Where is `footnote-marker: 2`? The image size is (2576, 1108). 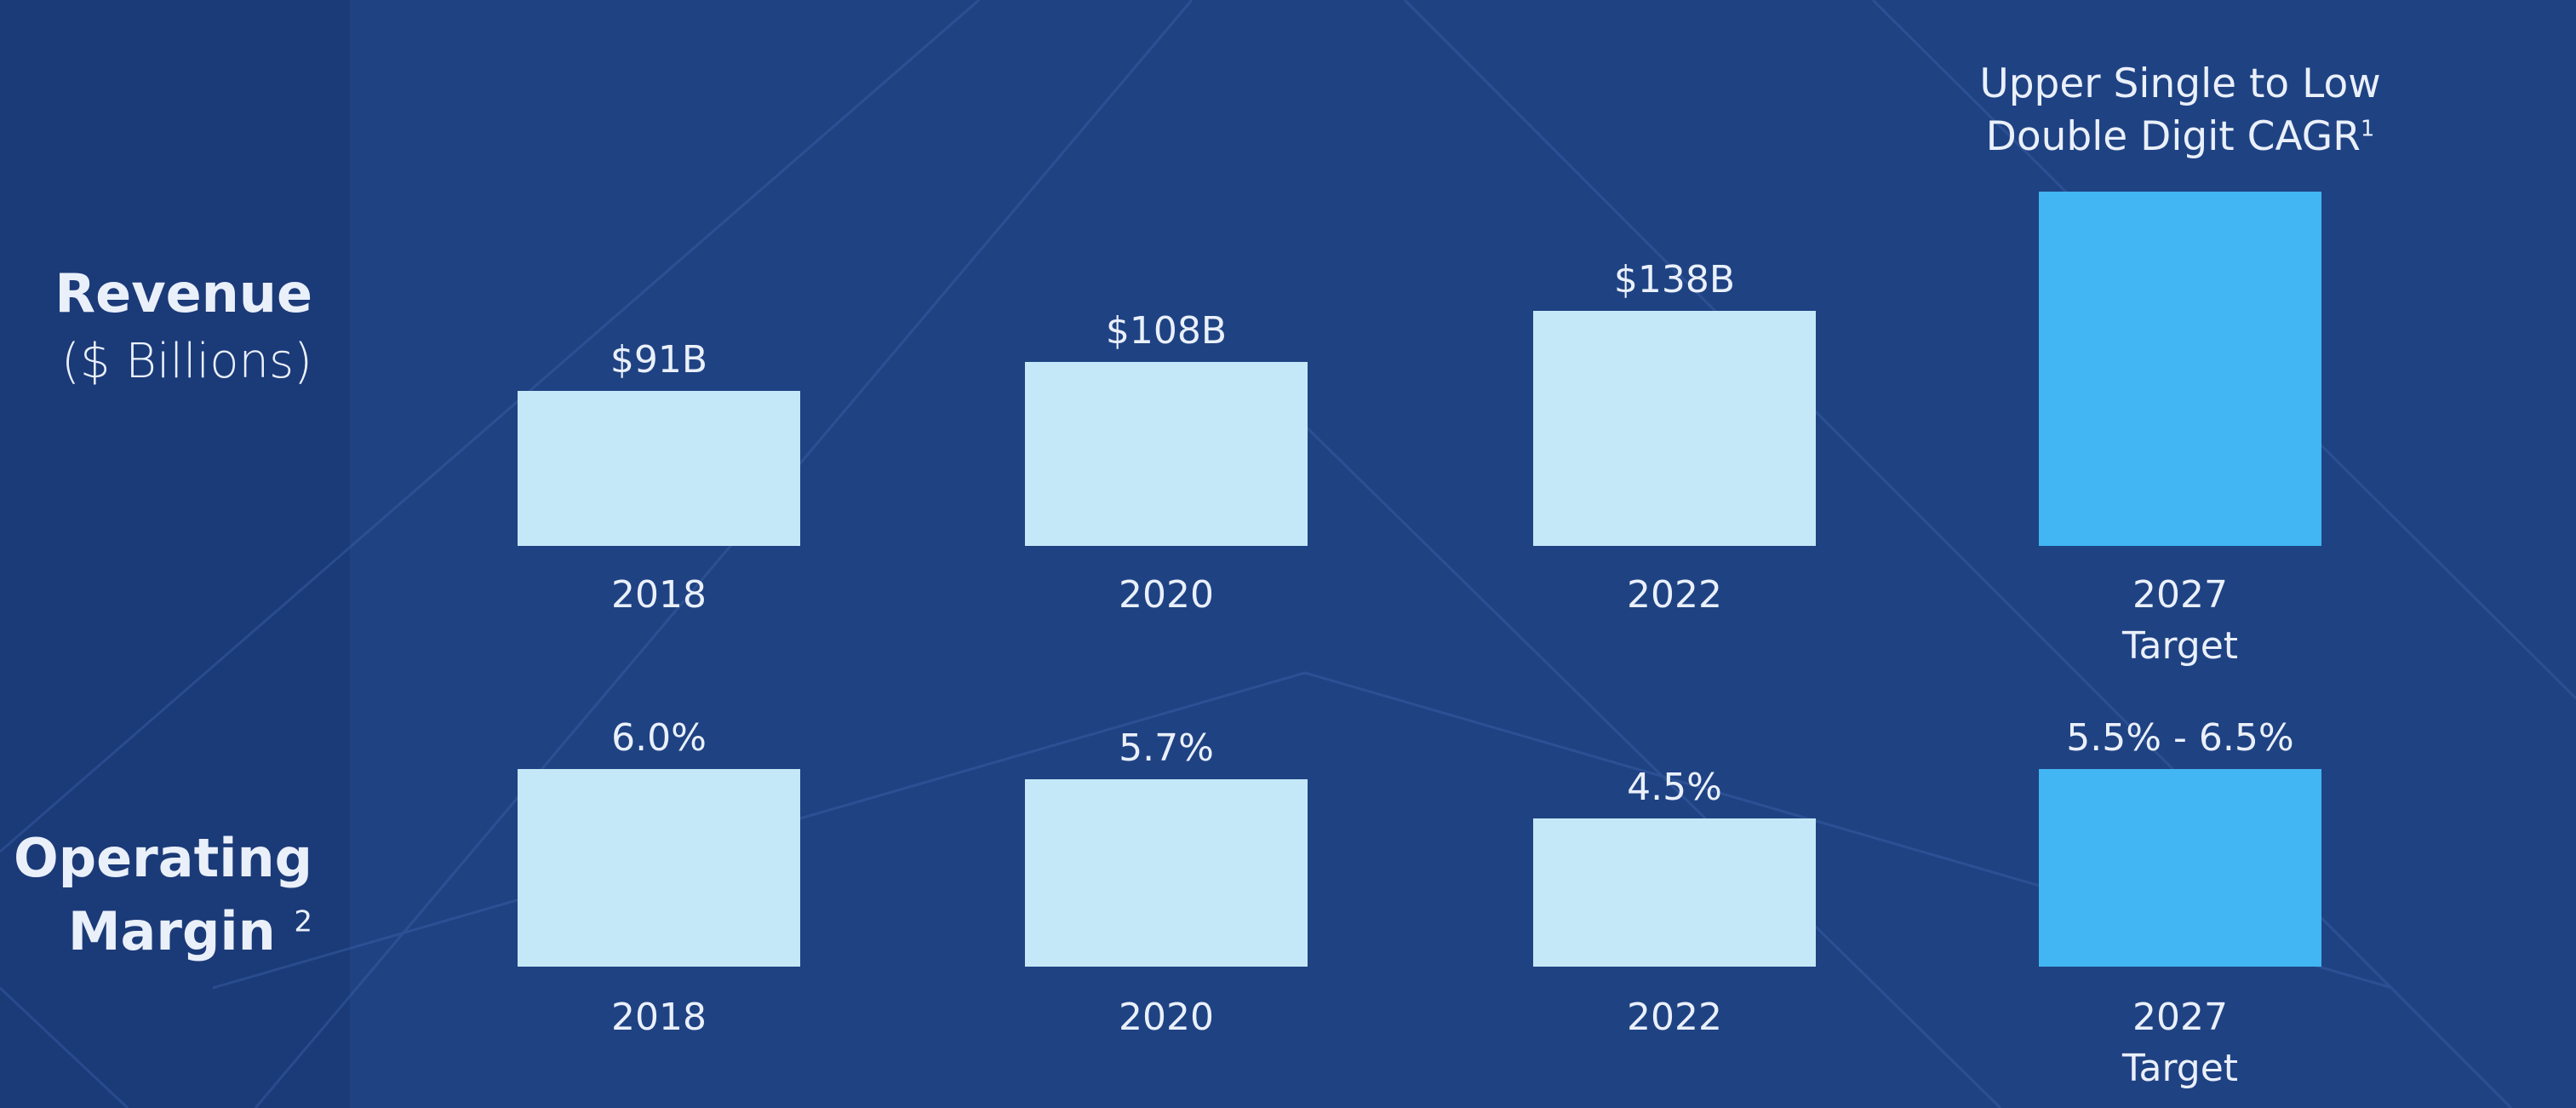 footnote-marker: 2 is located at coordinates (303, 921).